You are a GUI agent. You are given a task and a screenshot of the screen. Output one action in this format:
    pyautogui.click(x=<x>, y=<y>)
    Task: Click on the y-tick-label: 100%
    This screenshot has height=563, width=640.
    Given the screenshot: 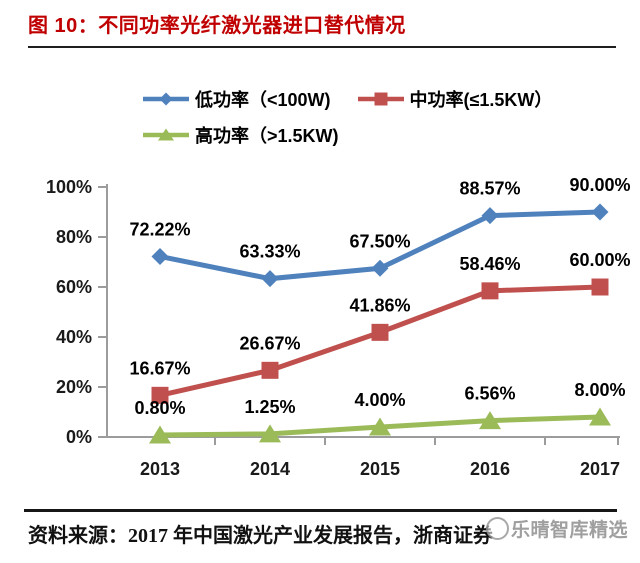 What is the action you would take?
    pyautogui.click(x=69, y=187)
    